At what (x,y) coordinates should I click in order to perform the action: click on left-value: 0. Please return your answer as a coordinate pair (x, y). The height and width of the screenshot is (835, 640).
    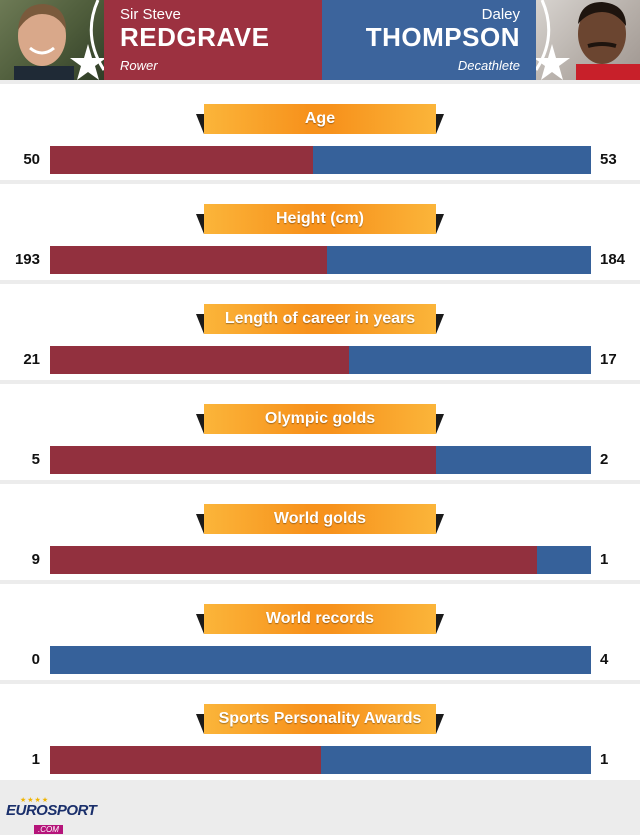
    Looking at the image, I should click on (35, 659).